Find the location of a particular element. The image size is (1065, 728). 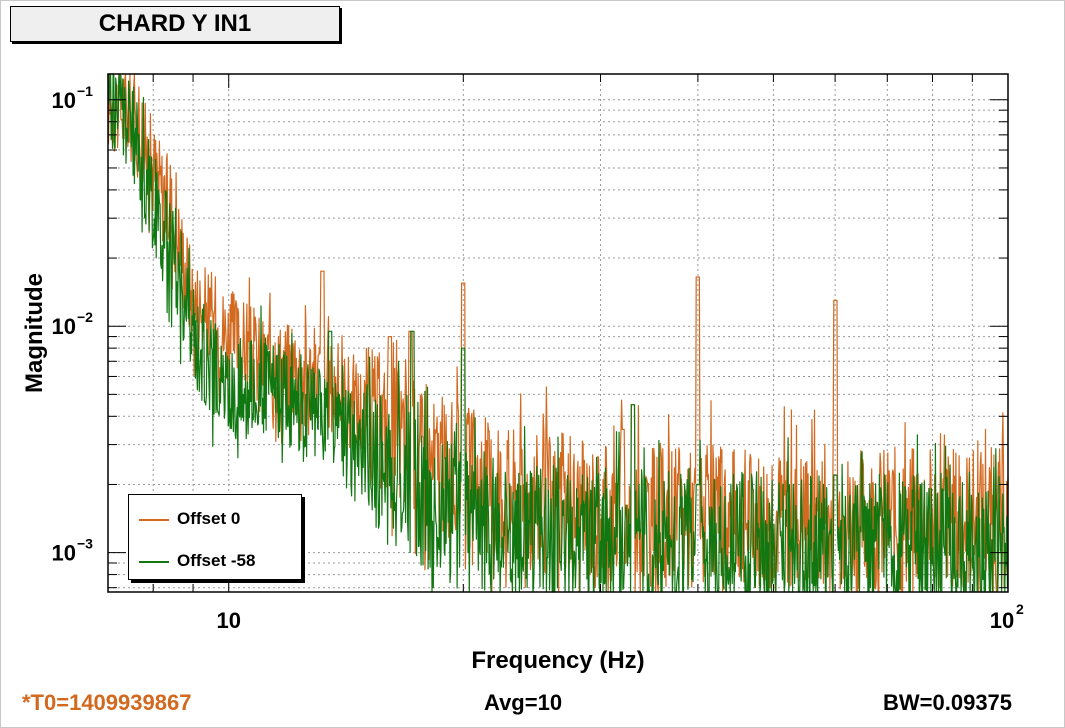

x-tick-label-exp: 2 is located at coordinates (1020, 609).